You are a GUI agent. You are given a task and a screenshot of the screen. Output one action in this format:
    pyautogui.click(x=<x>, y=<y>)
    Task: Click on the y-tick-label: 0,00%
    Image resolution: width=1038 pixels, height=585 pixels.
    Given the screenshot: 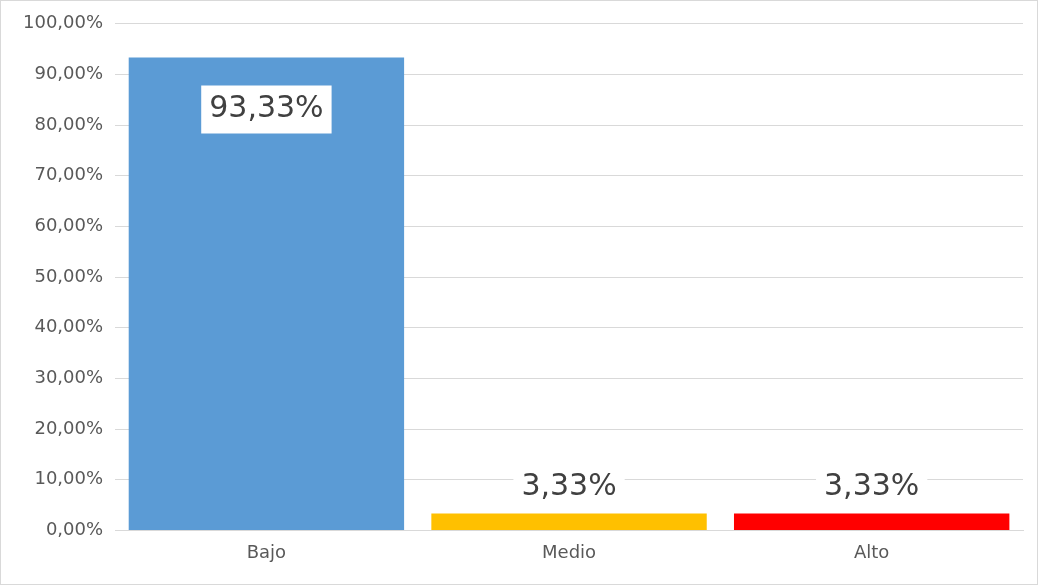 What is the action you would take?
    pyautogui.click(x=74, y=529)
    